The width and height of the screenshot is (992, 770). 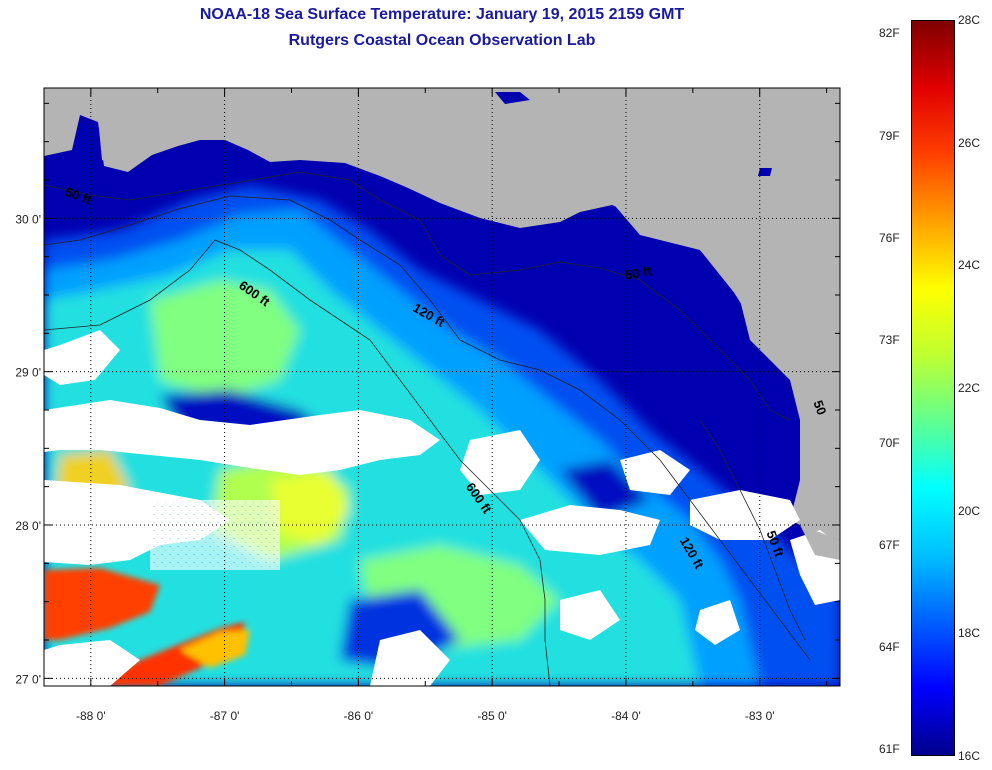 I want to click on fahrenheit-label: 70F, so click(x=889, y=442).